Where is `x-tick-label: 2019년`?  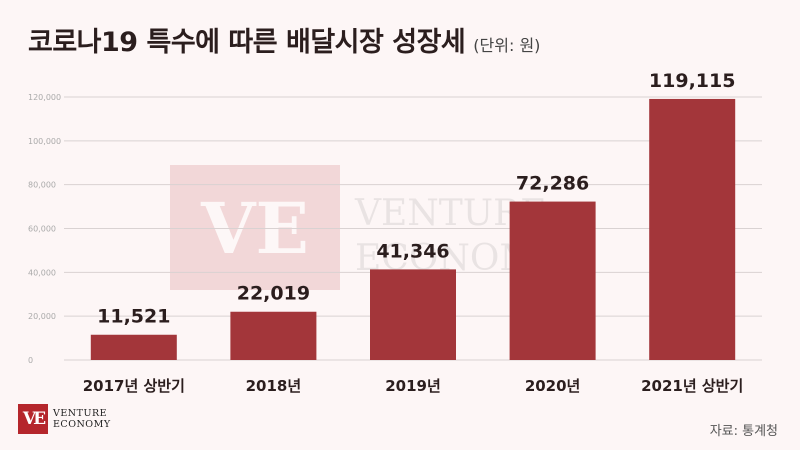
x-tick-label: 2019년 is located at coordinates (413, 386).